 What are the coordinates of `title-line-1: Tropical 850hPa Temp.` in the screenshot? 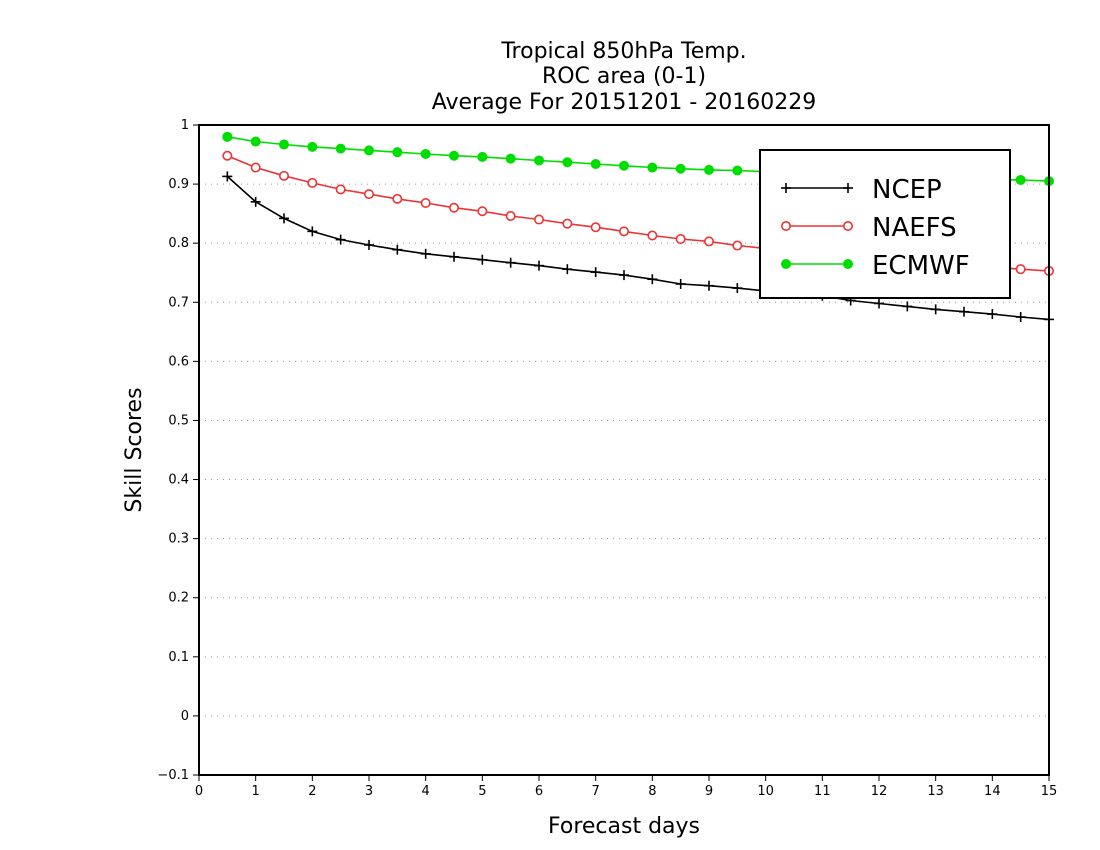 It's located at (623, 51).